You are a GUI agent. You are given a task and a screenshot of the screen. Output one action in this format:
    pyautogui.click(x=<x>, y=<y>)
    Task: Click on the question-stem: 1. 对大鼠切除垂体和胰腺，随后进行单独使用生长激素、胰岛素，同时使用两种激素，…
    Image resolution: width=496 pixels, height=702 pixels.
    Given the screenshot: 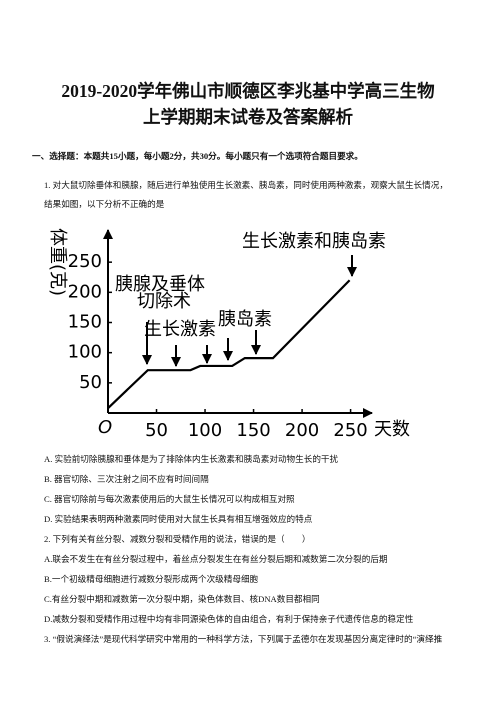 What is the action you would take?
    pyautogui.click(x=246, y=194)
    